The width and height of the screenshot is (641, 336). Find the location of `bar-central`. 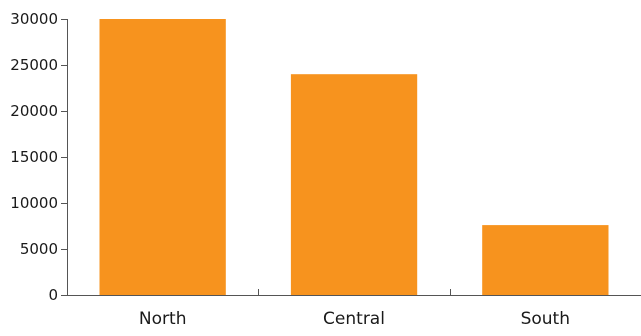

bar-central is located at coordinates (354, 184).